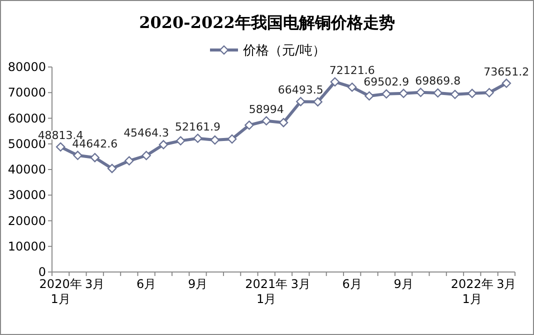 Image resolution: width=534 pixels, height=335 pixels. What do you see at coordinates (27, 118) in the screenshot?
I see `y-tick-label: 60000` at bounding box center [27, 118].